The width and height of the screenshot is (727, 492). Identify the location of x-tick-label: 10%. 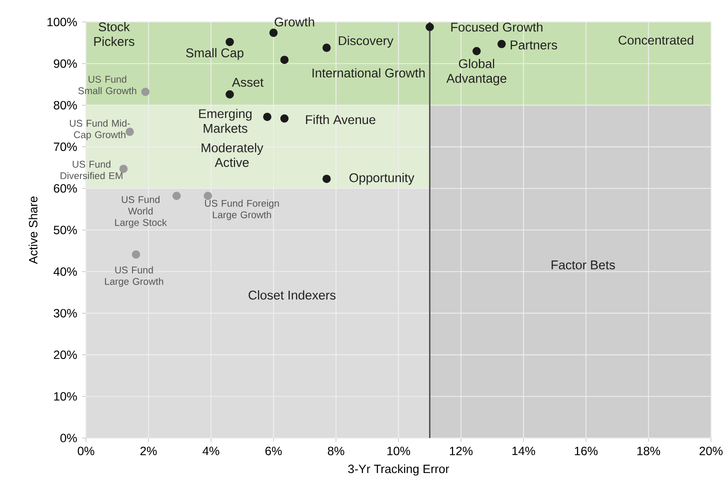
(398, 451).